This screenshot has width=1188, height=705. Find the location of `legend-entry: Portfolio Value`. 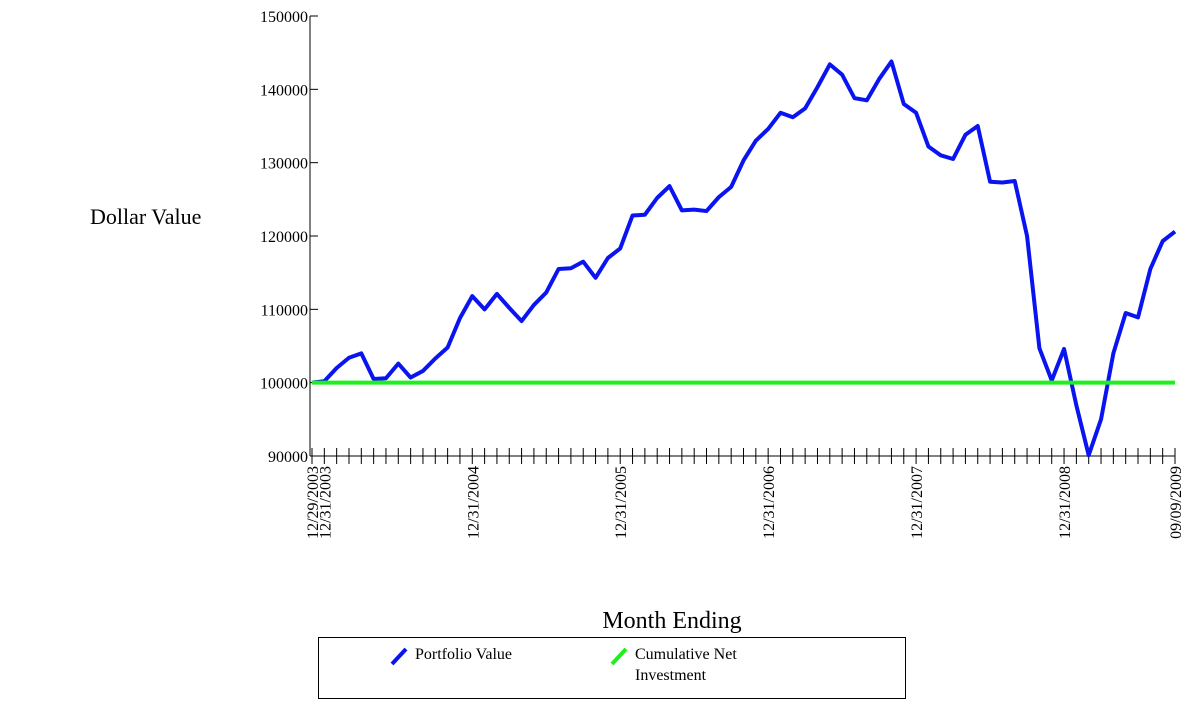

legend-entry: Portfolio Value is located at coordinates (472, 656).